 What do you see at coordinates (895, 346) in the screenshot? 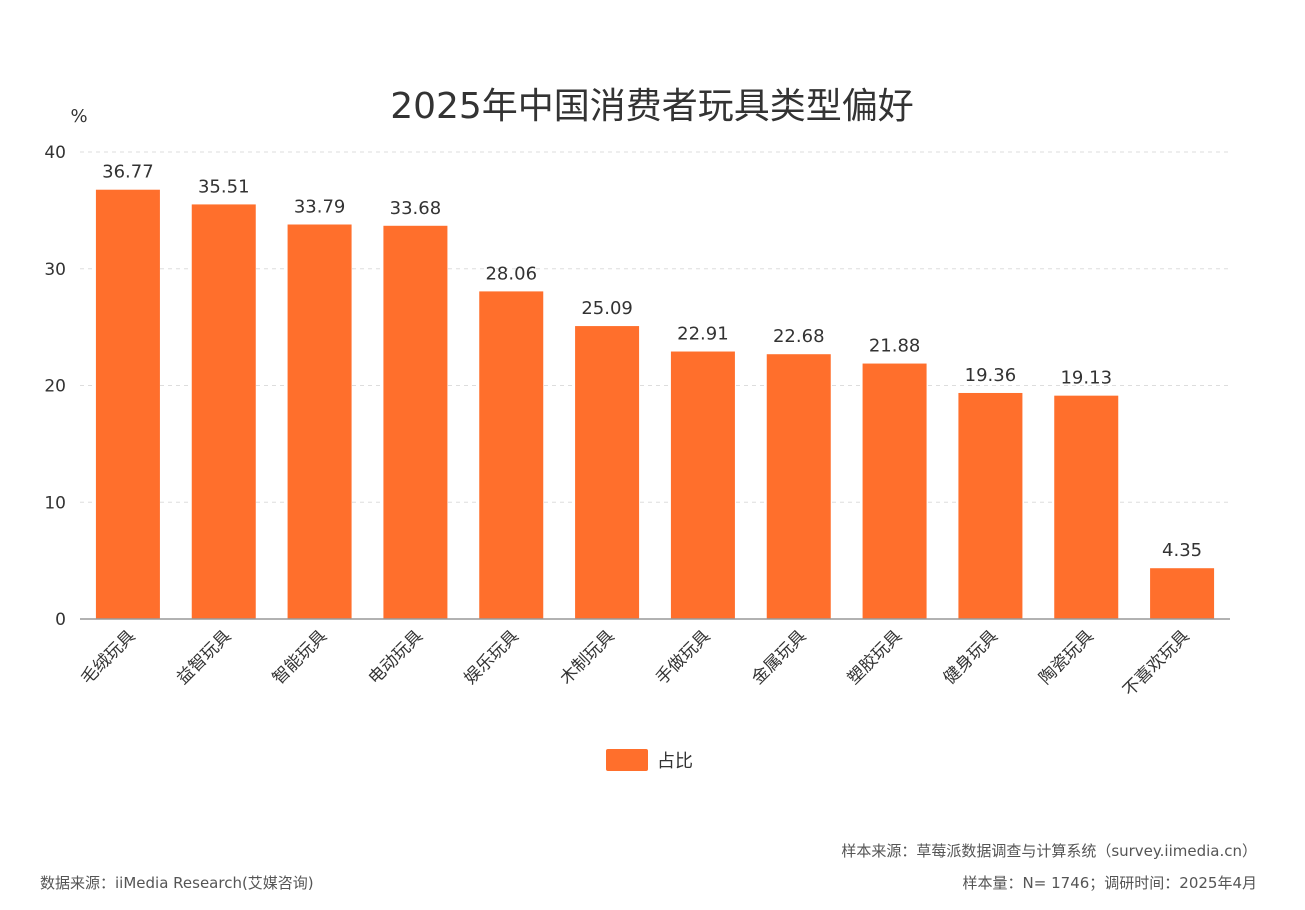
I see `data-label: 21.88` at bounding box center [895, 346].